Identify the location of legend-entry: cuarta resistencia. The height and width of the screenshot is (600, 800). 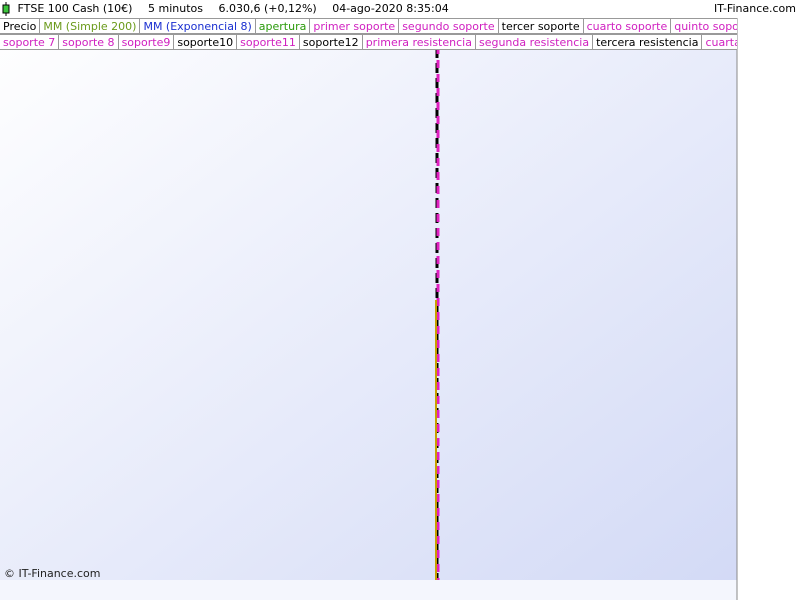
(719, 42).